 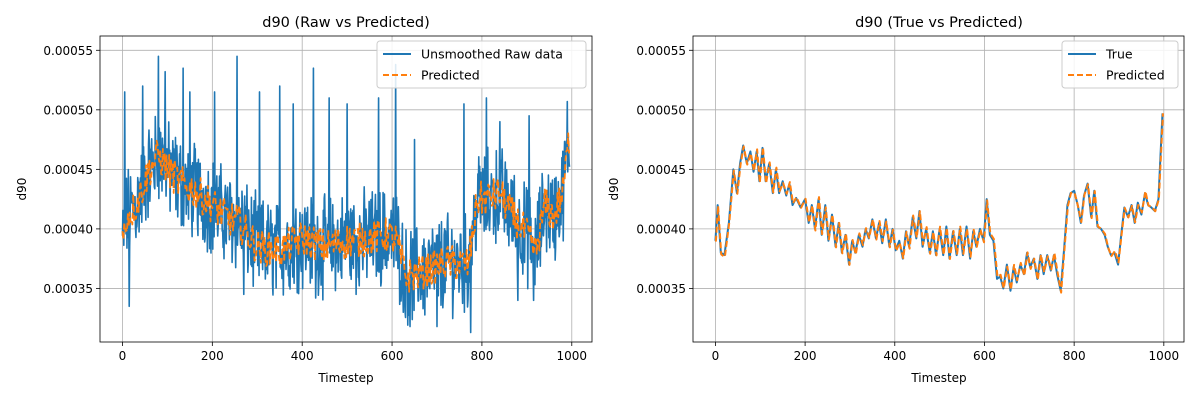 What do you see at coordinates (492, 54) in the screenshot?
I see `legend-label-raw: Unsmoothed Raw data` at bounding box center [492, 54].